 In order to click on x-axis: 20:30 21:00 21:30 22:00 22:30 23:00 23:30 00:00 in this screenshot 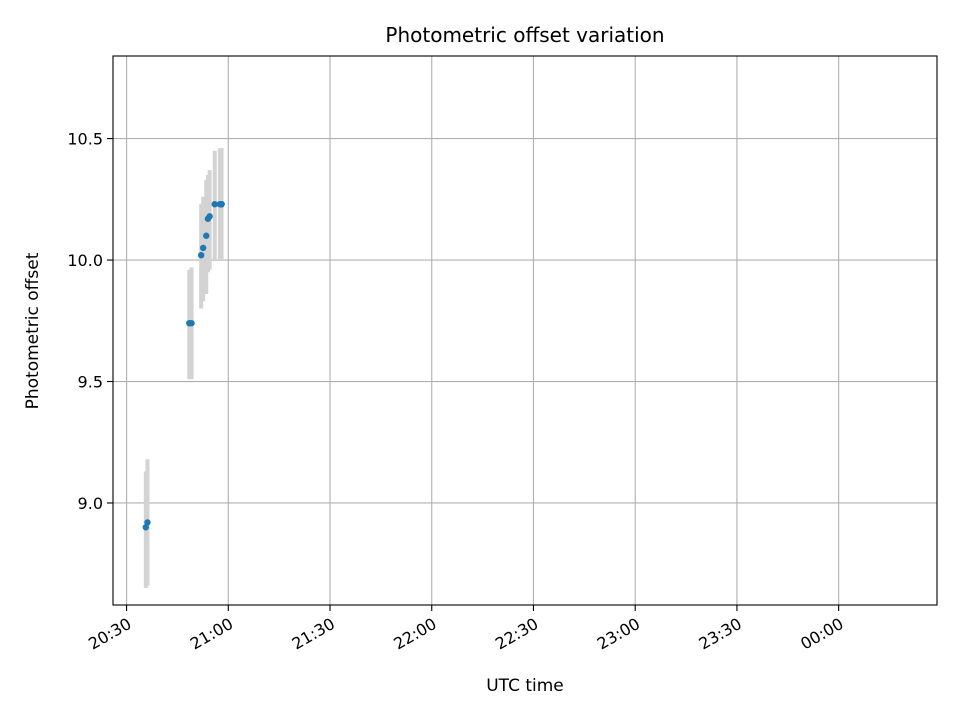, I will do `click(466, 629)`.